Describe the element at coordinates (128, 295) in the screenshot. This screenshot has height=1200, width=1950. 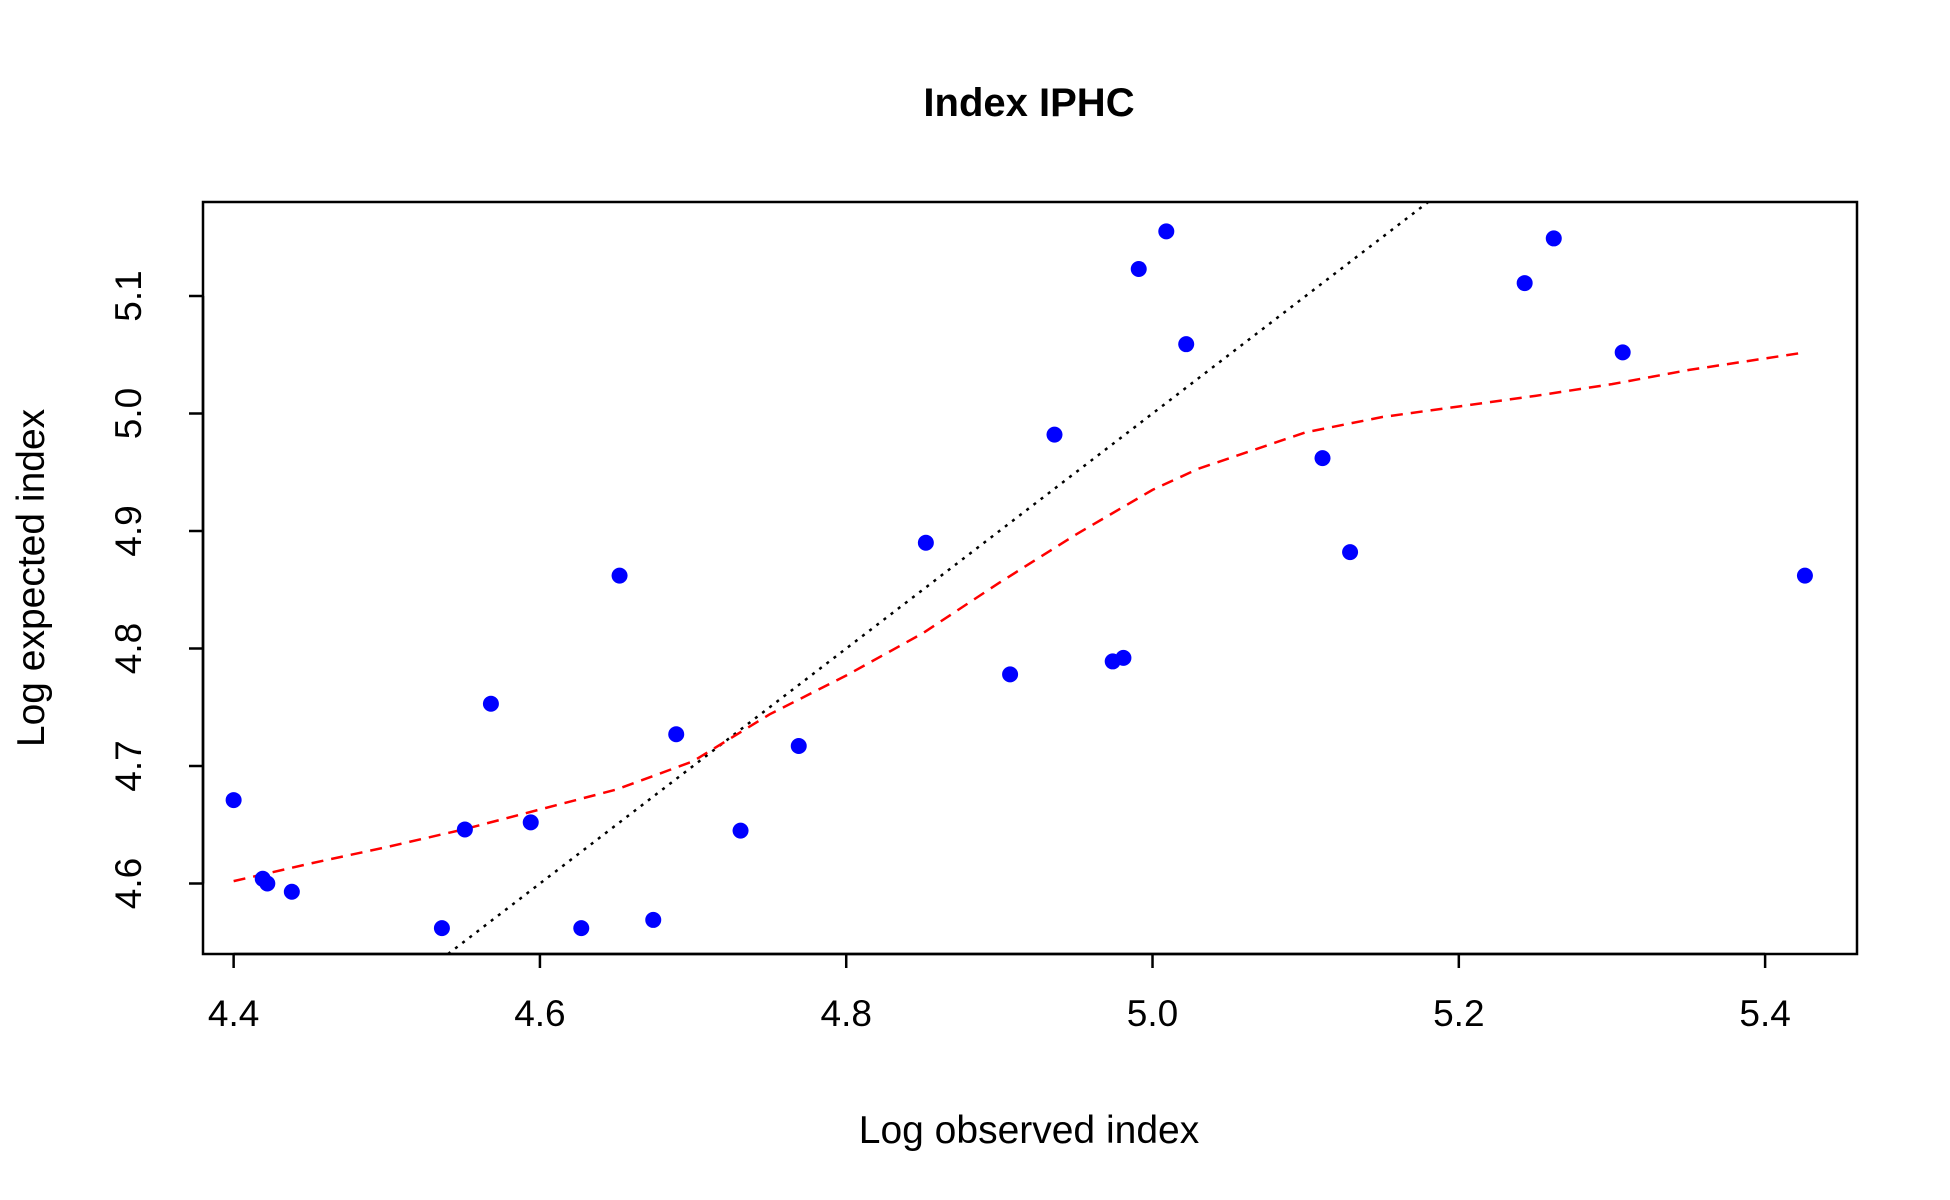
I see `y-tick-label: 5.1` at that location.